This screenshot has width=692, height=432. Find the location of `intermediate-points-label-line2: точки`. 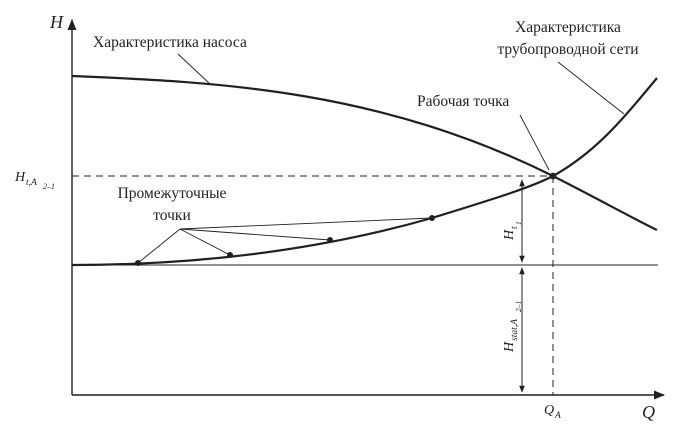

intermediate-points-label-line2: точки is located at coordinates (172, 215).